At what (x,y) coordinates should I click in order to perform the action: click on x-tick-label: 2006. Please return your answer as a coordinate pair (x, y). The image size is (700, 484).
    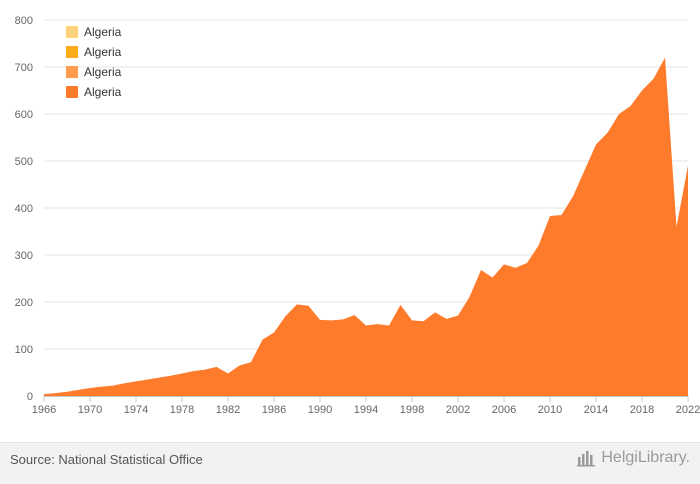
    Looking at the image, I should click on (504, 410).